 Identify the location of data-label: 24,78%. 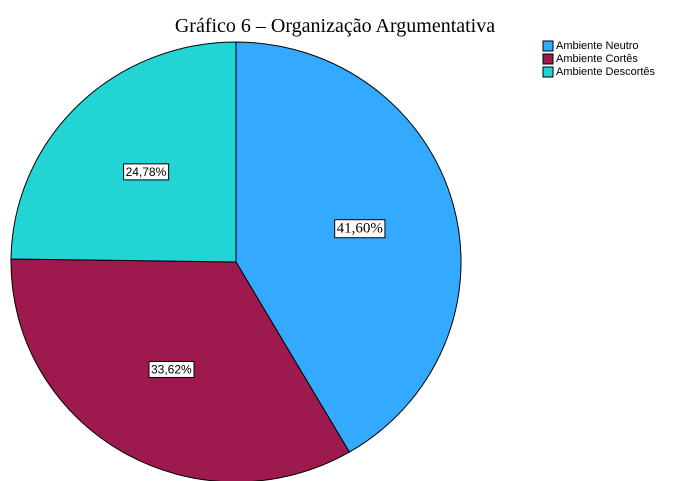
(146, 172).